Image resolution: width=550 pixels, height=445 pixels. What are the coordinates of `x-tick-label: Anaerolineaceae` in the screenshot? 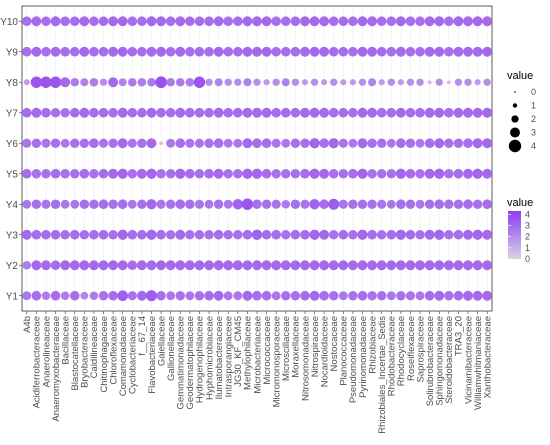 It's located at (46, 351).